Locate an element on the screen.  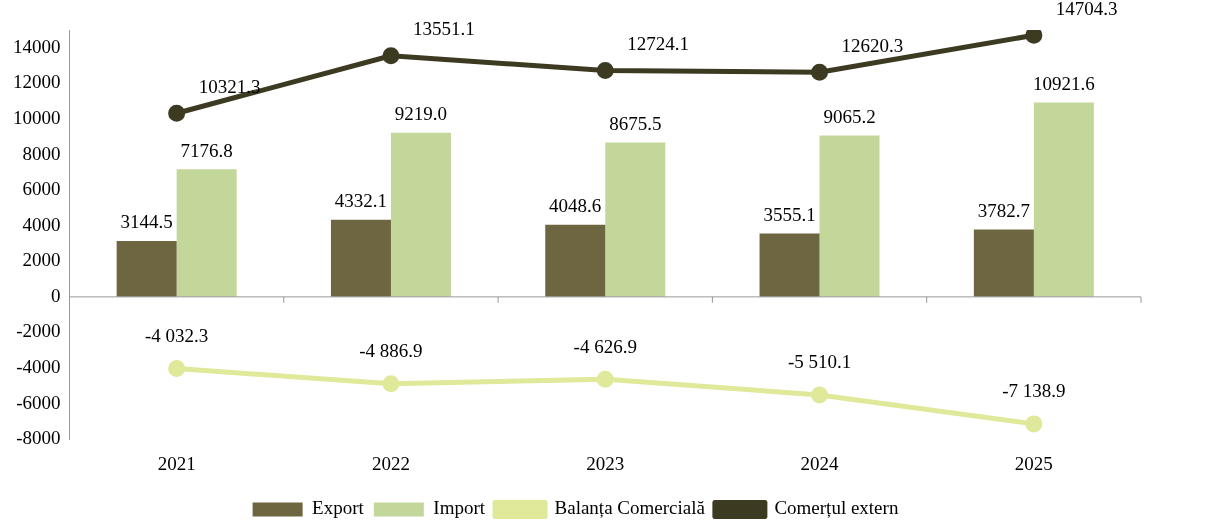
legend-label: Comerțul extern is located at coordinates (836, 508).